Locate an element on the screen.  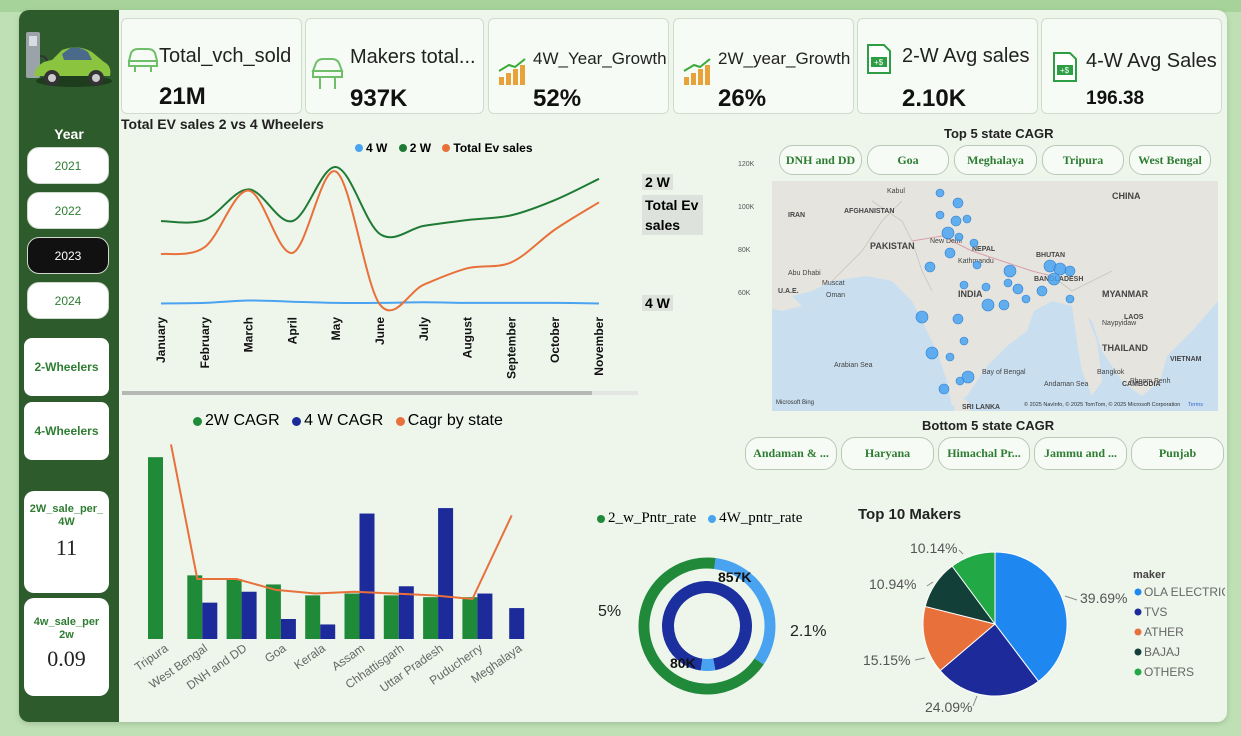
legend-2w: 2 W is located at coordinates (414, 148).